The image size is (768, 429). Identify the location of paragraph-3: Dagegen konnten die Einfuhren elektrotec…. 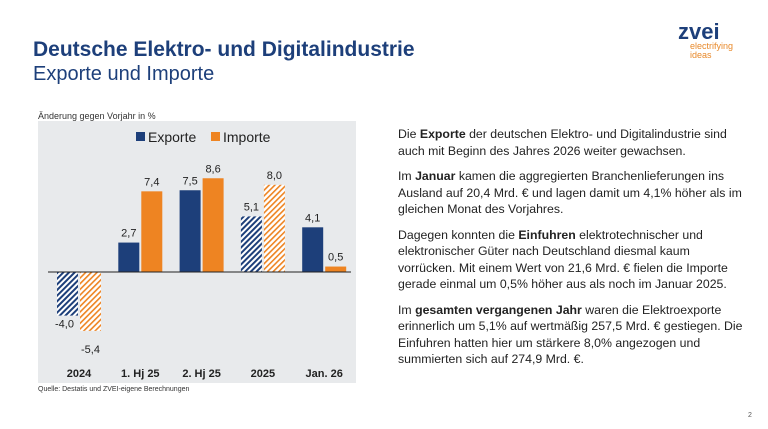
(573, 260).